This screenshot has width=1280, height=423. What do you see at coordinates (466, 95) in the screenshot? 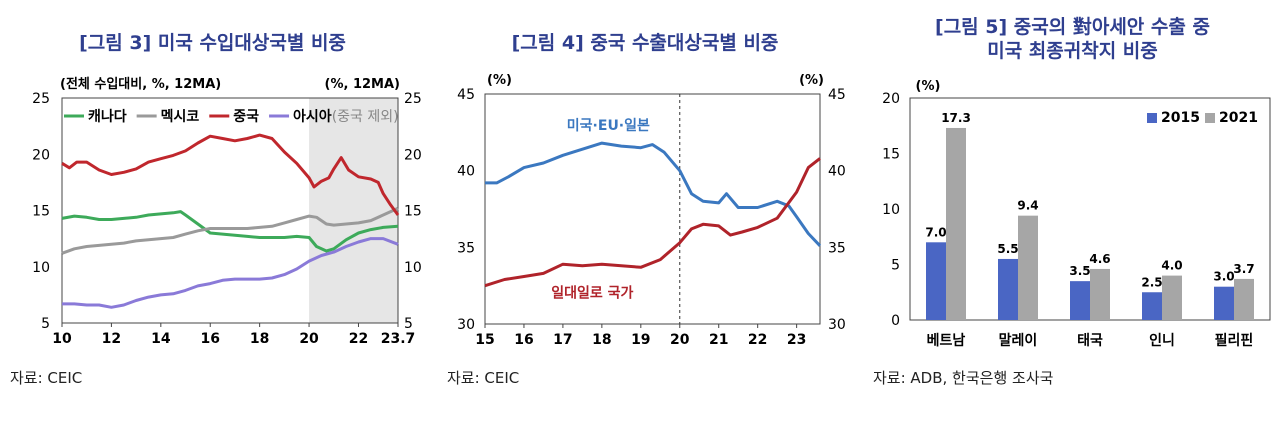
I see `y-tick-label-left: 45` at bounding box center [466, 95].